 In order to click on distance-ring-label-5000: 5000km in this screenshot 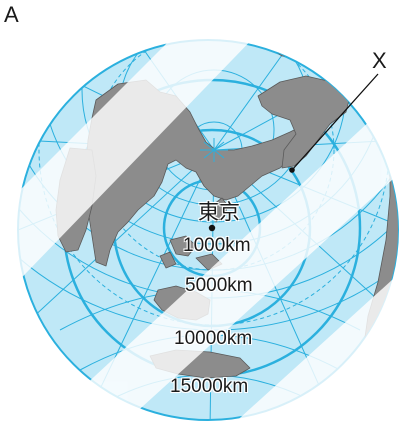, I will do `click(219, 285)`.